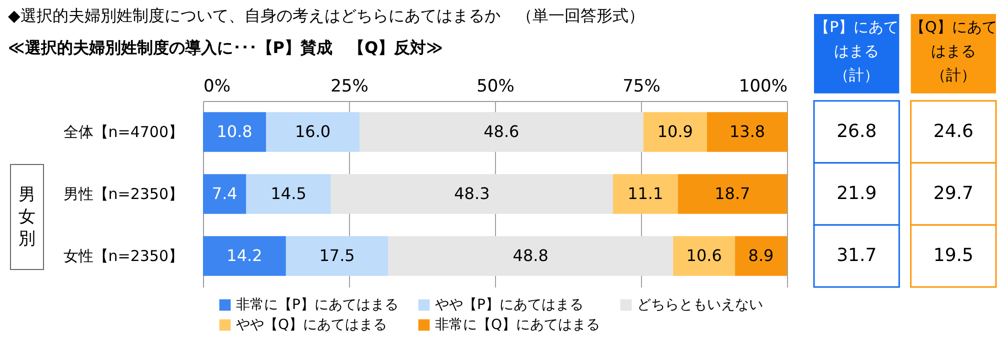 Image resolution: width=1000 pixels, height=344 pixels. Describe the element at coordinates (856, 193) in the screenshot. I see `data-label: 21.9` at that location.